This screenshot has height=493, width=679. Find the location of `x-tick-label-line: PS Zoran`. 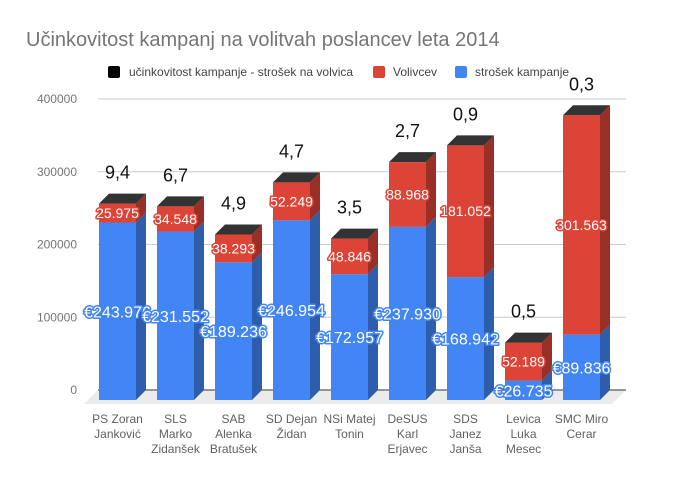

x-tick-label-line: PS Zoran is located at coordinates (117, 419).